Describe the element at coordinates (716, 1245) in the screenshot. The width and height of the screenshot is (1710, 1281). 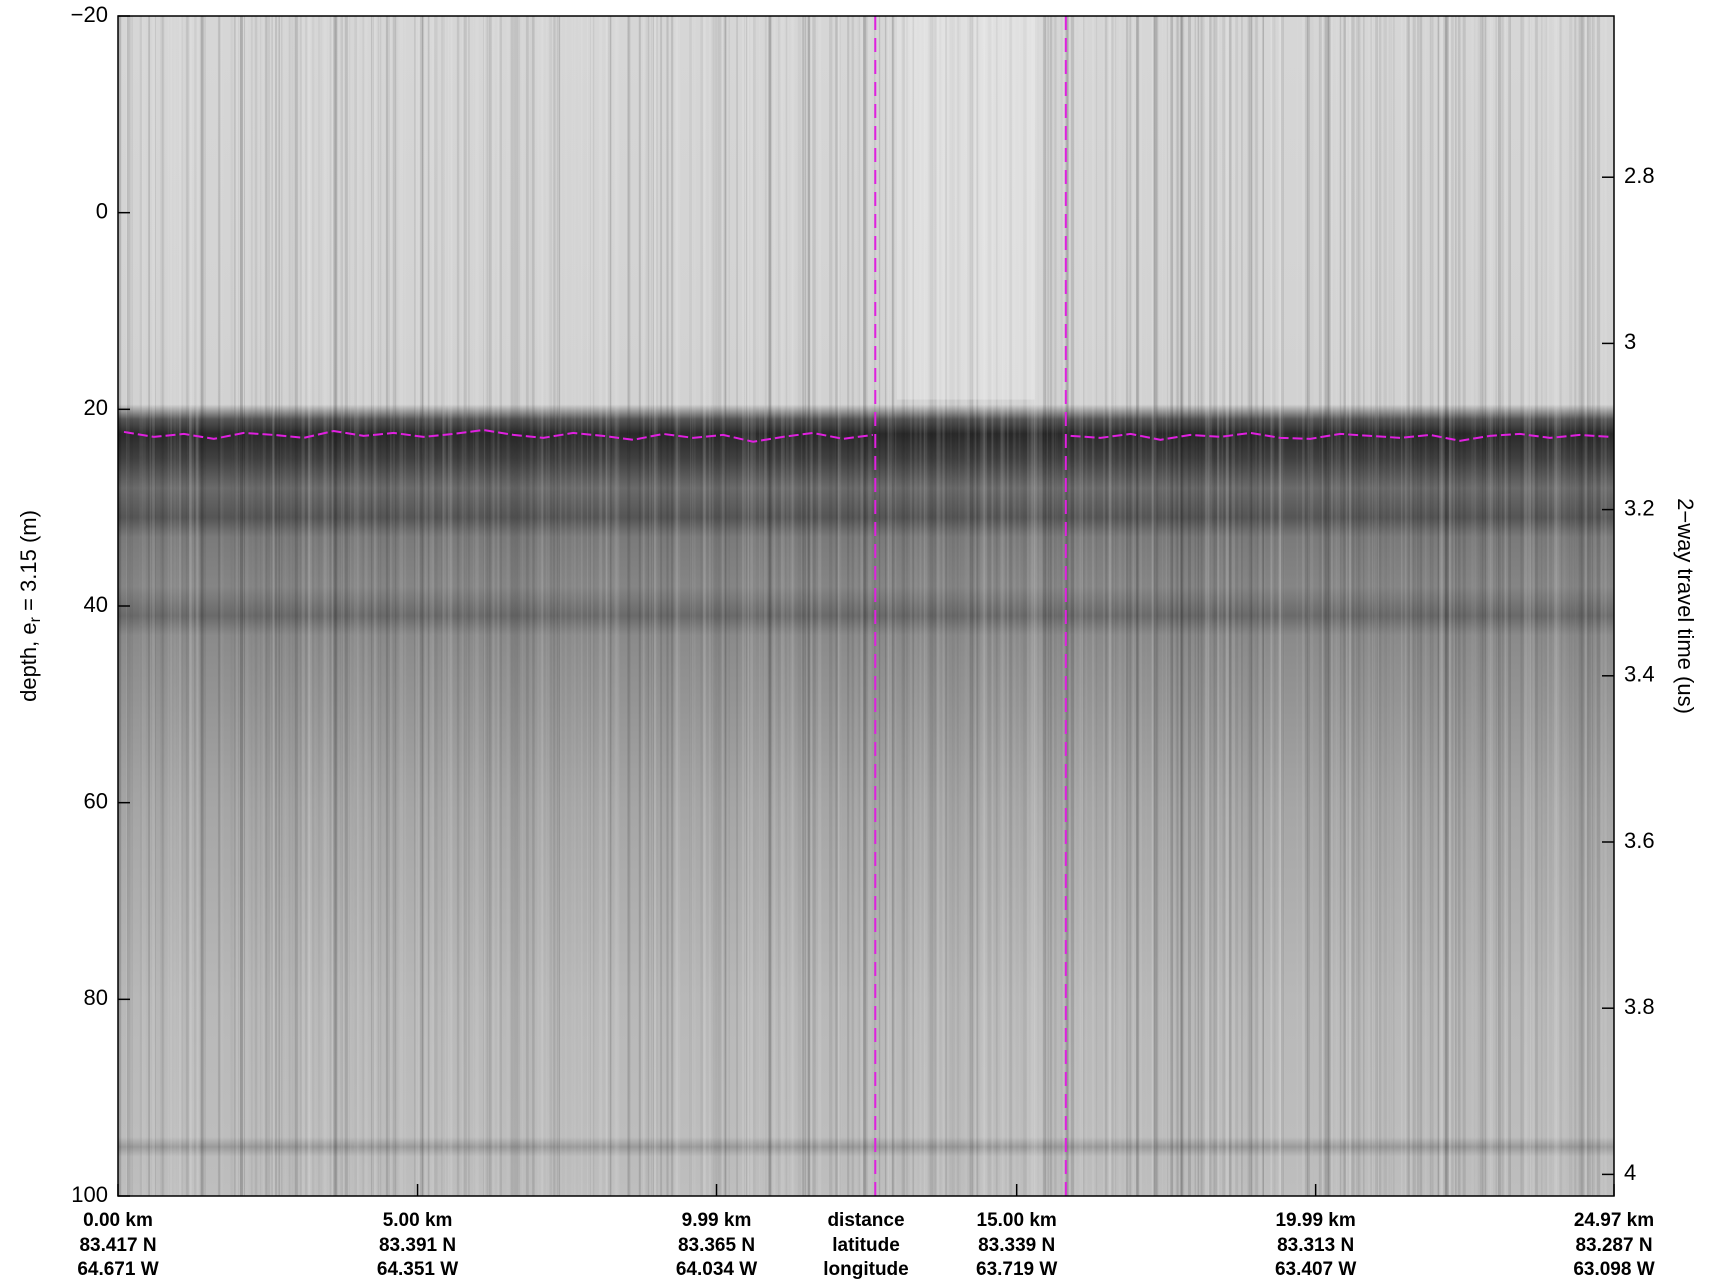
I see `x-tick-latitude: 83.365 N` at that location.